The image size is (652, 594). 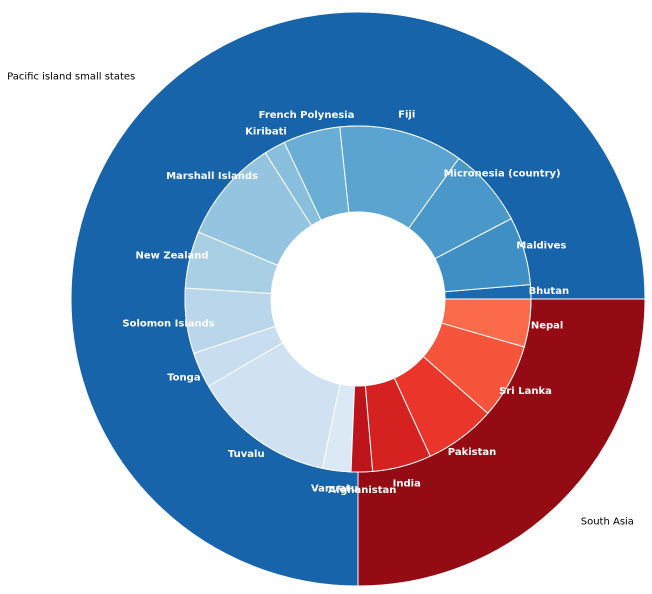 What do you see at coordinates (307, 115) in the screenshot?
I see `label-french-polynesia: French Polynesia` at bounding box center [307, 115].